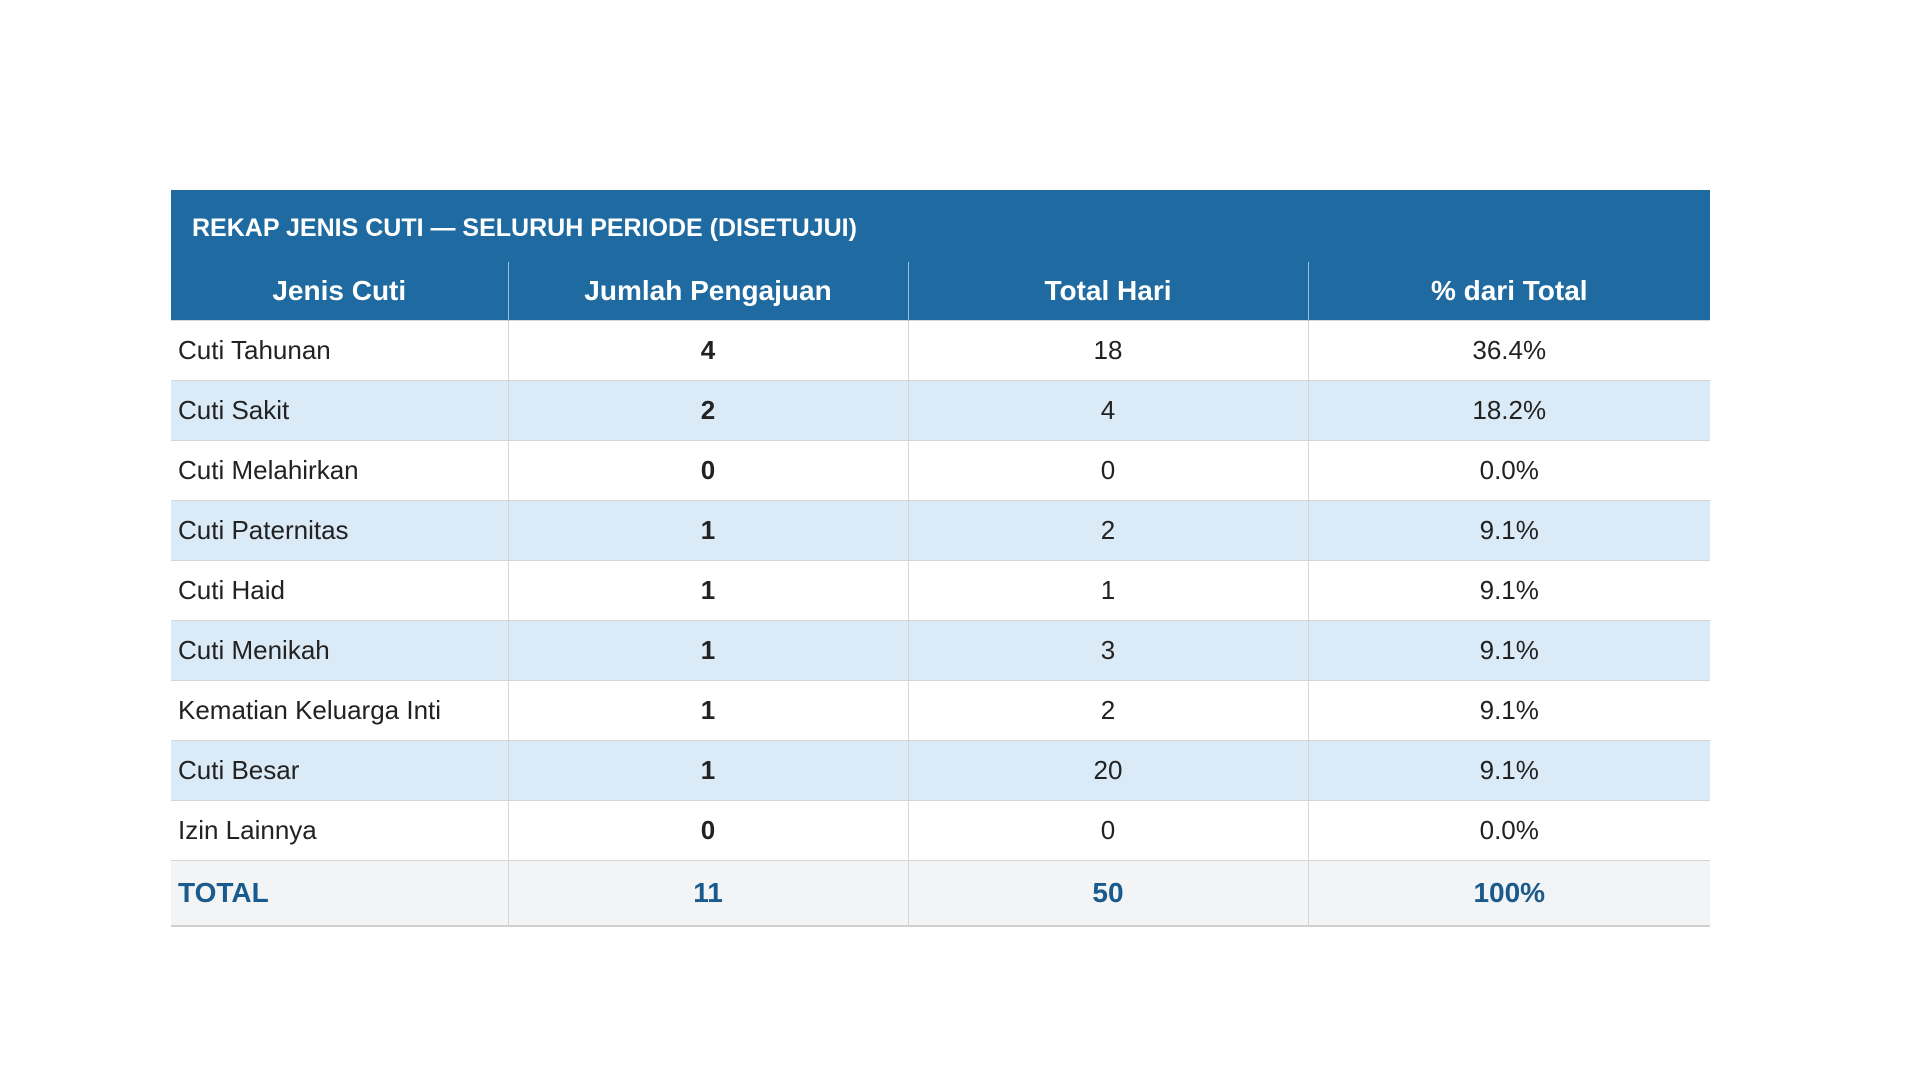  I want to click on total-cell: 50, so click(1108, 893).